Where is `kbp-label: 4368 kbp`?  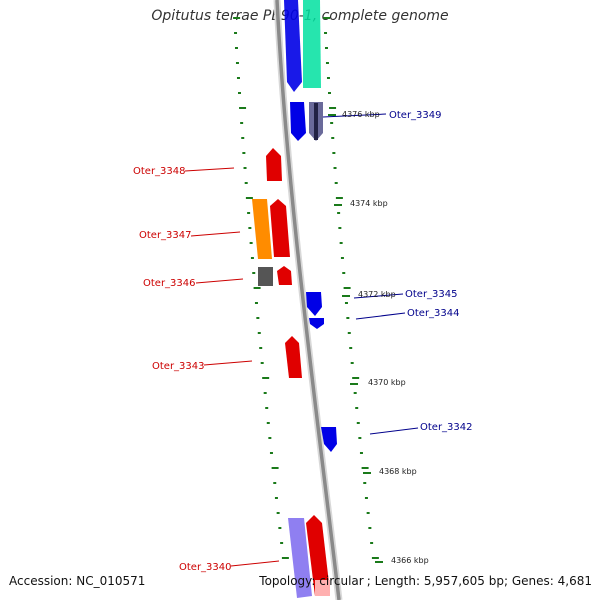 kbp-label: 4368 kbp is located at coordinates (398, 471).